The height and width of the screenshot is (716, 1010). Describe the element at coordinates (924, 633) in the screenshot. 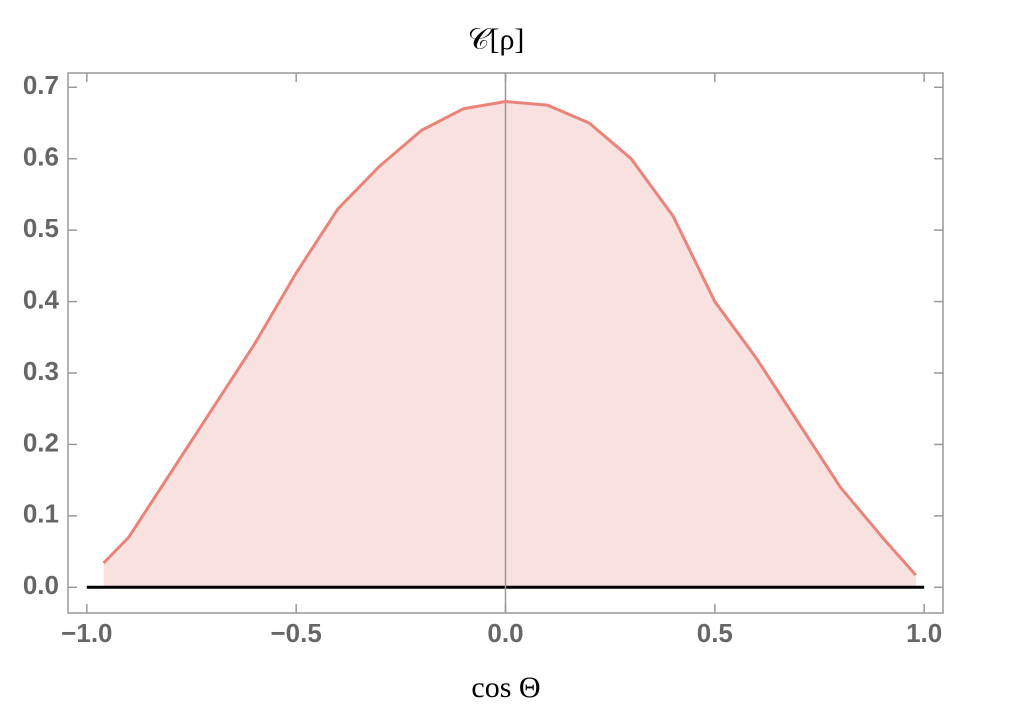

I see `x-tick-label: 1.0` at that location.